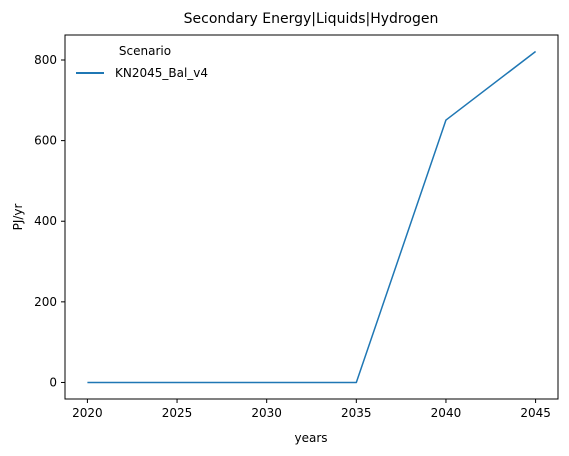  I want to click on y-tick-label: 400, so click(45, 221).